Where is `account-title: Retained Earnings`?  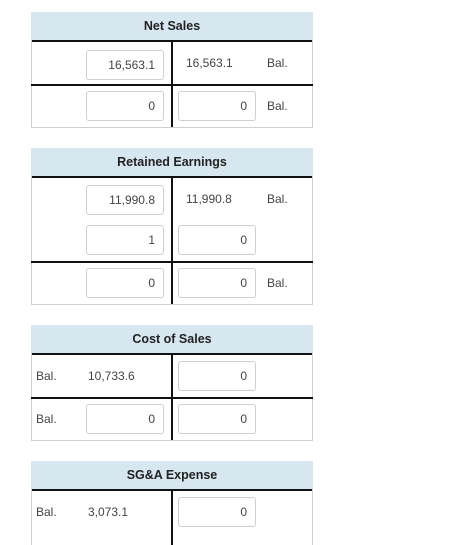 account-title: Retained Earnings is located at coordinates (172, 163).